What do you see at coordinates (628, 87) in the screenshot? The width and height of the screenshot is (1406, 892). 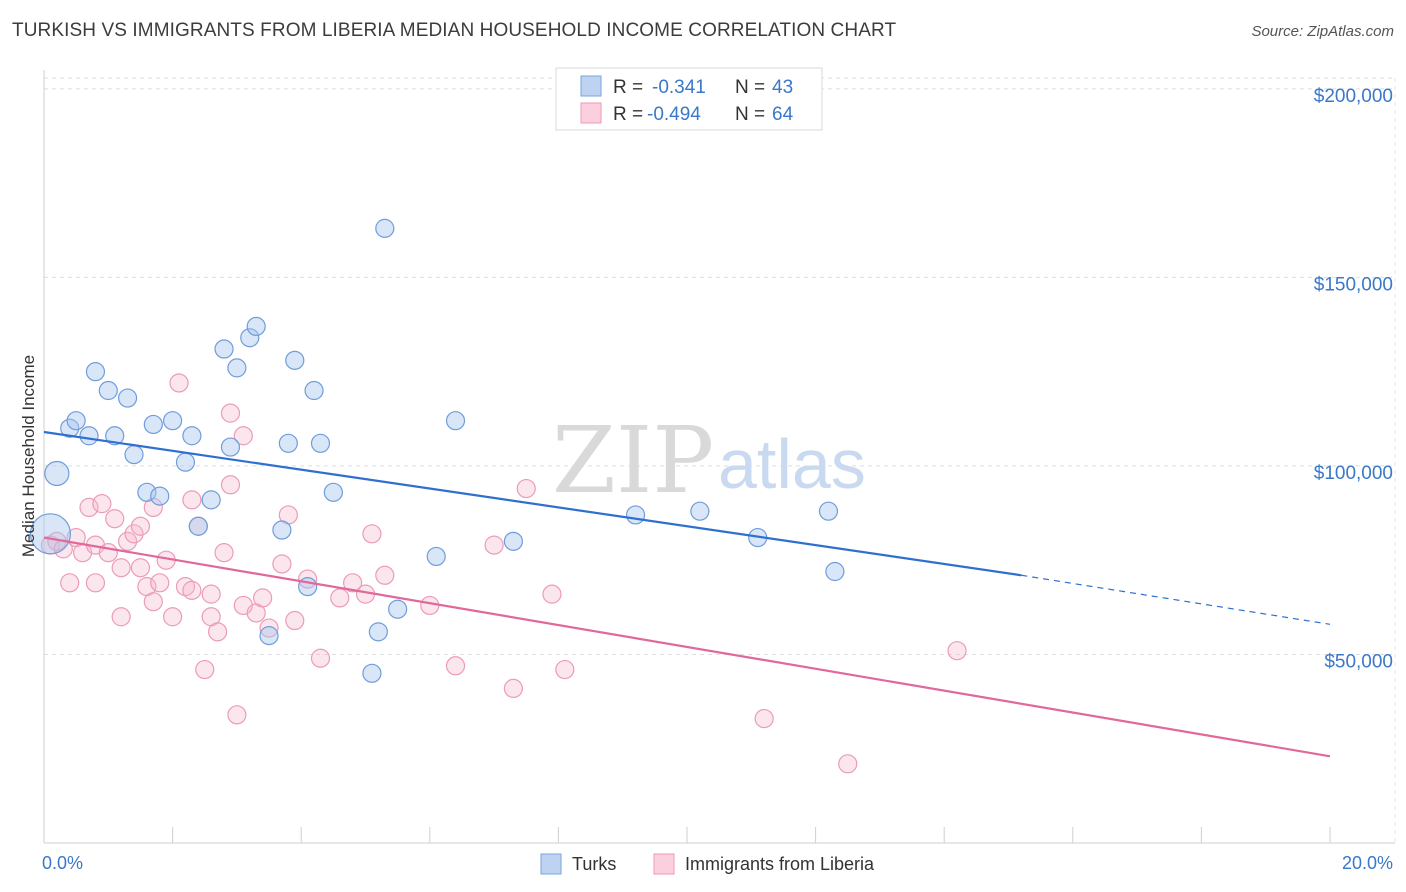 I see `legend-r-label-turks: R =` at bounding box center [628, 87].